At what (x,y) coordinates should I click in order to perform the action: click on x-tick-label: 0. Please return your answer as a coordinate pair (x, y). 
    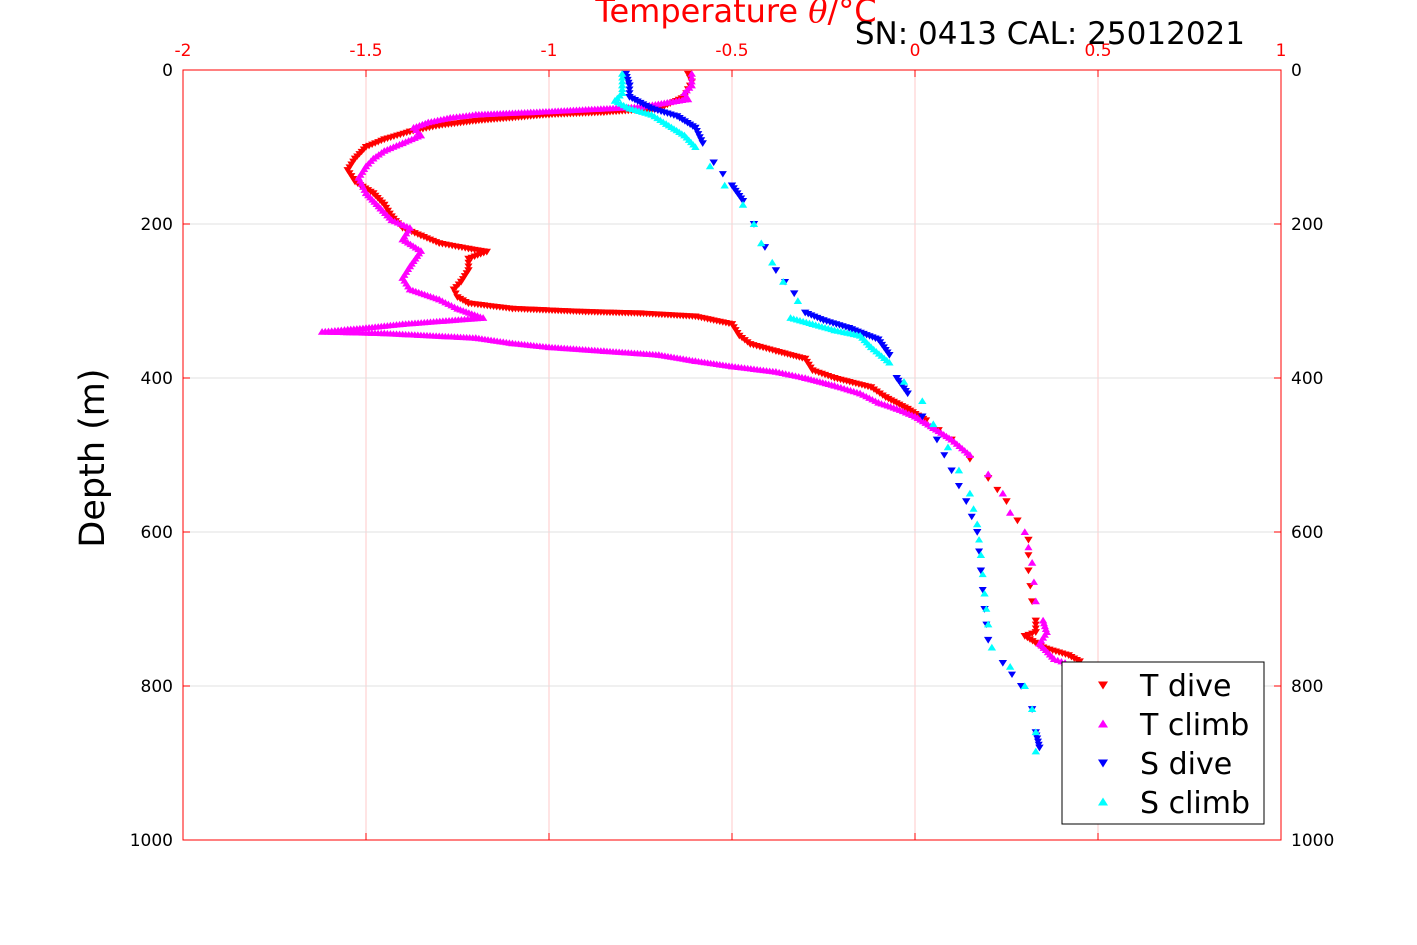
    Looking at the image, I should click on (915, 51).